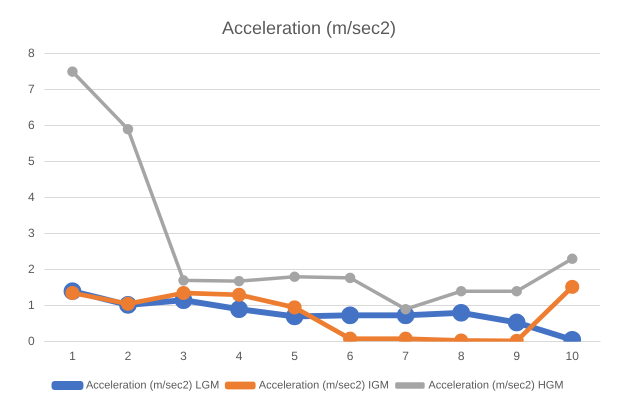 This screenshot has height=409, width=628. I want to click on x-tick-label: 5, so click(294, 356).